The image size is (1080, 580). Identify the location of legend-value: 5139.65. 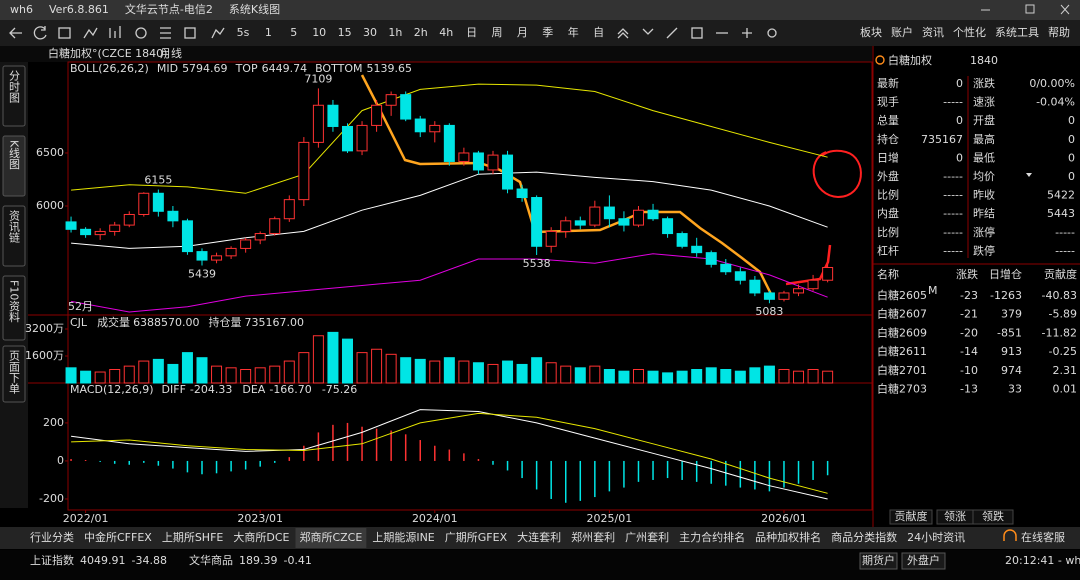
(389, 68).